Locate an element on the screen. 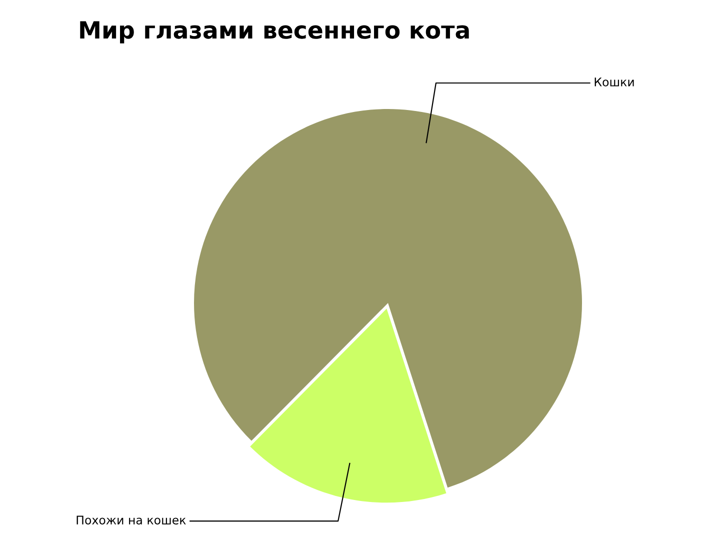 The height and width of the screenshot is (548, 722). slice-label: Кошки is located at coordinates (614, 82).